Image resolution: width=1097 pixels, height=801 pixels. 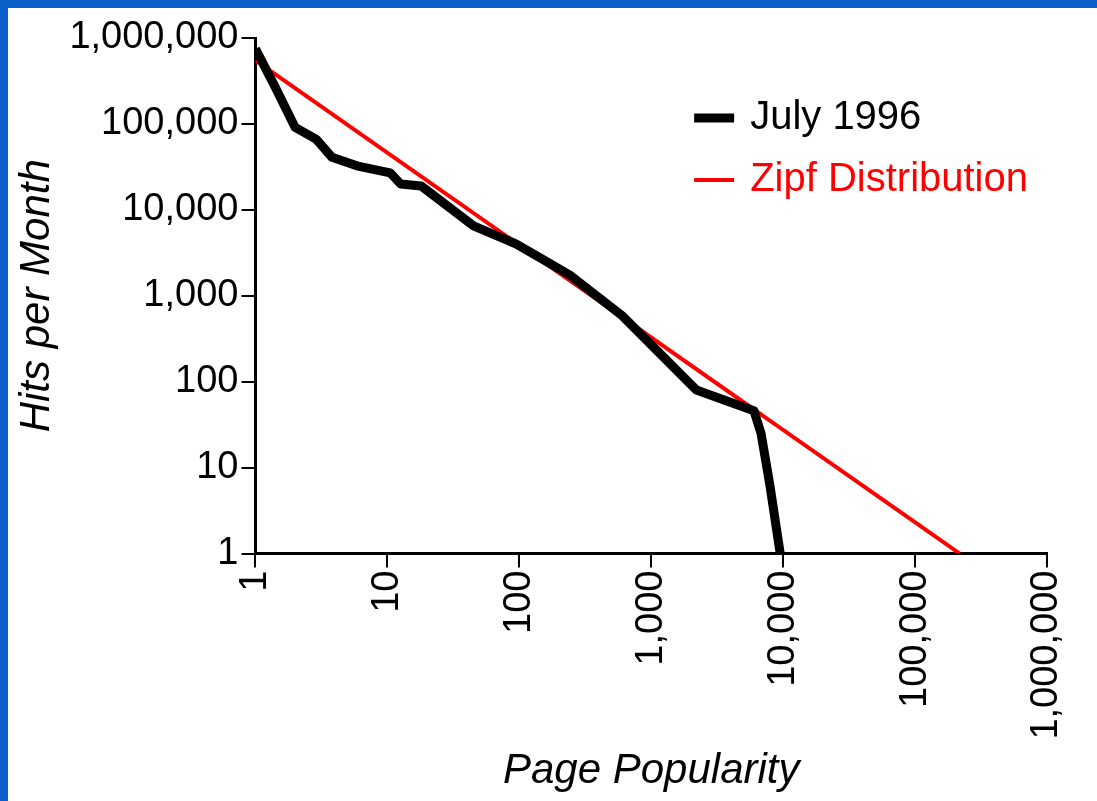 What do you see at coordinates (384, 591) in the screenshot?
I see `x-tick-label: 10` at bounding box center [384, 591].